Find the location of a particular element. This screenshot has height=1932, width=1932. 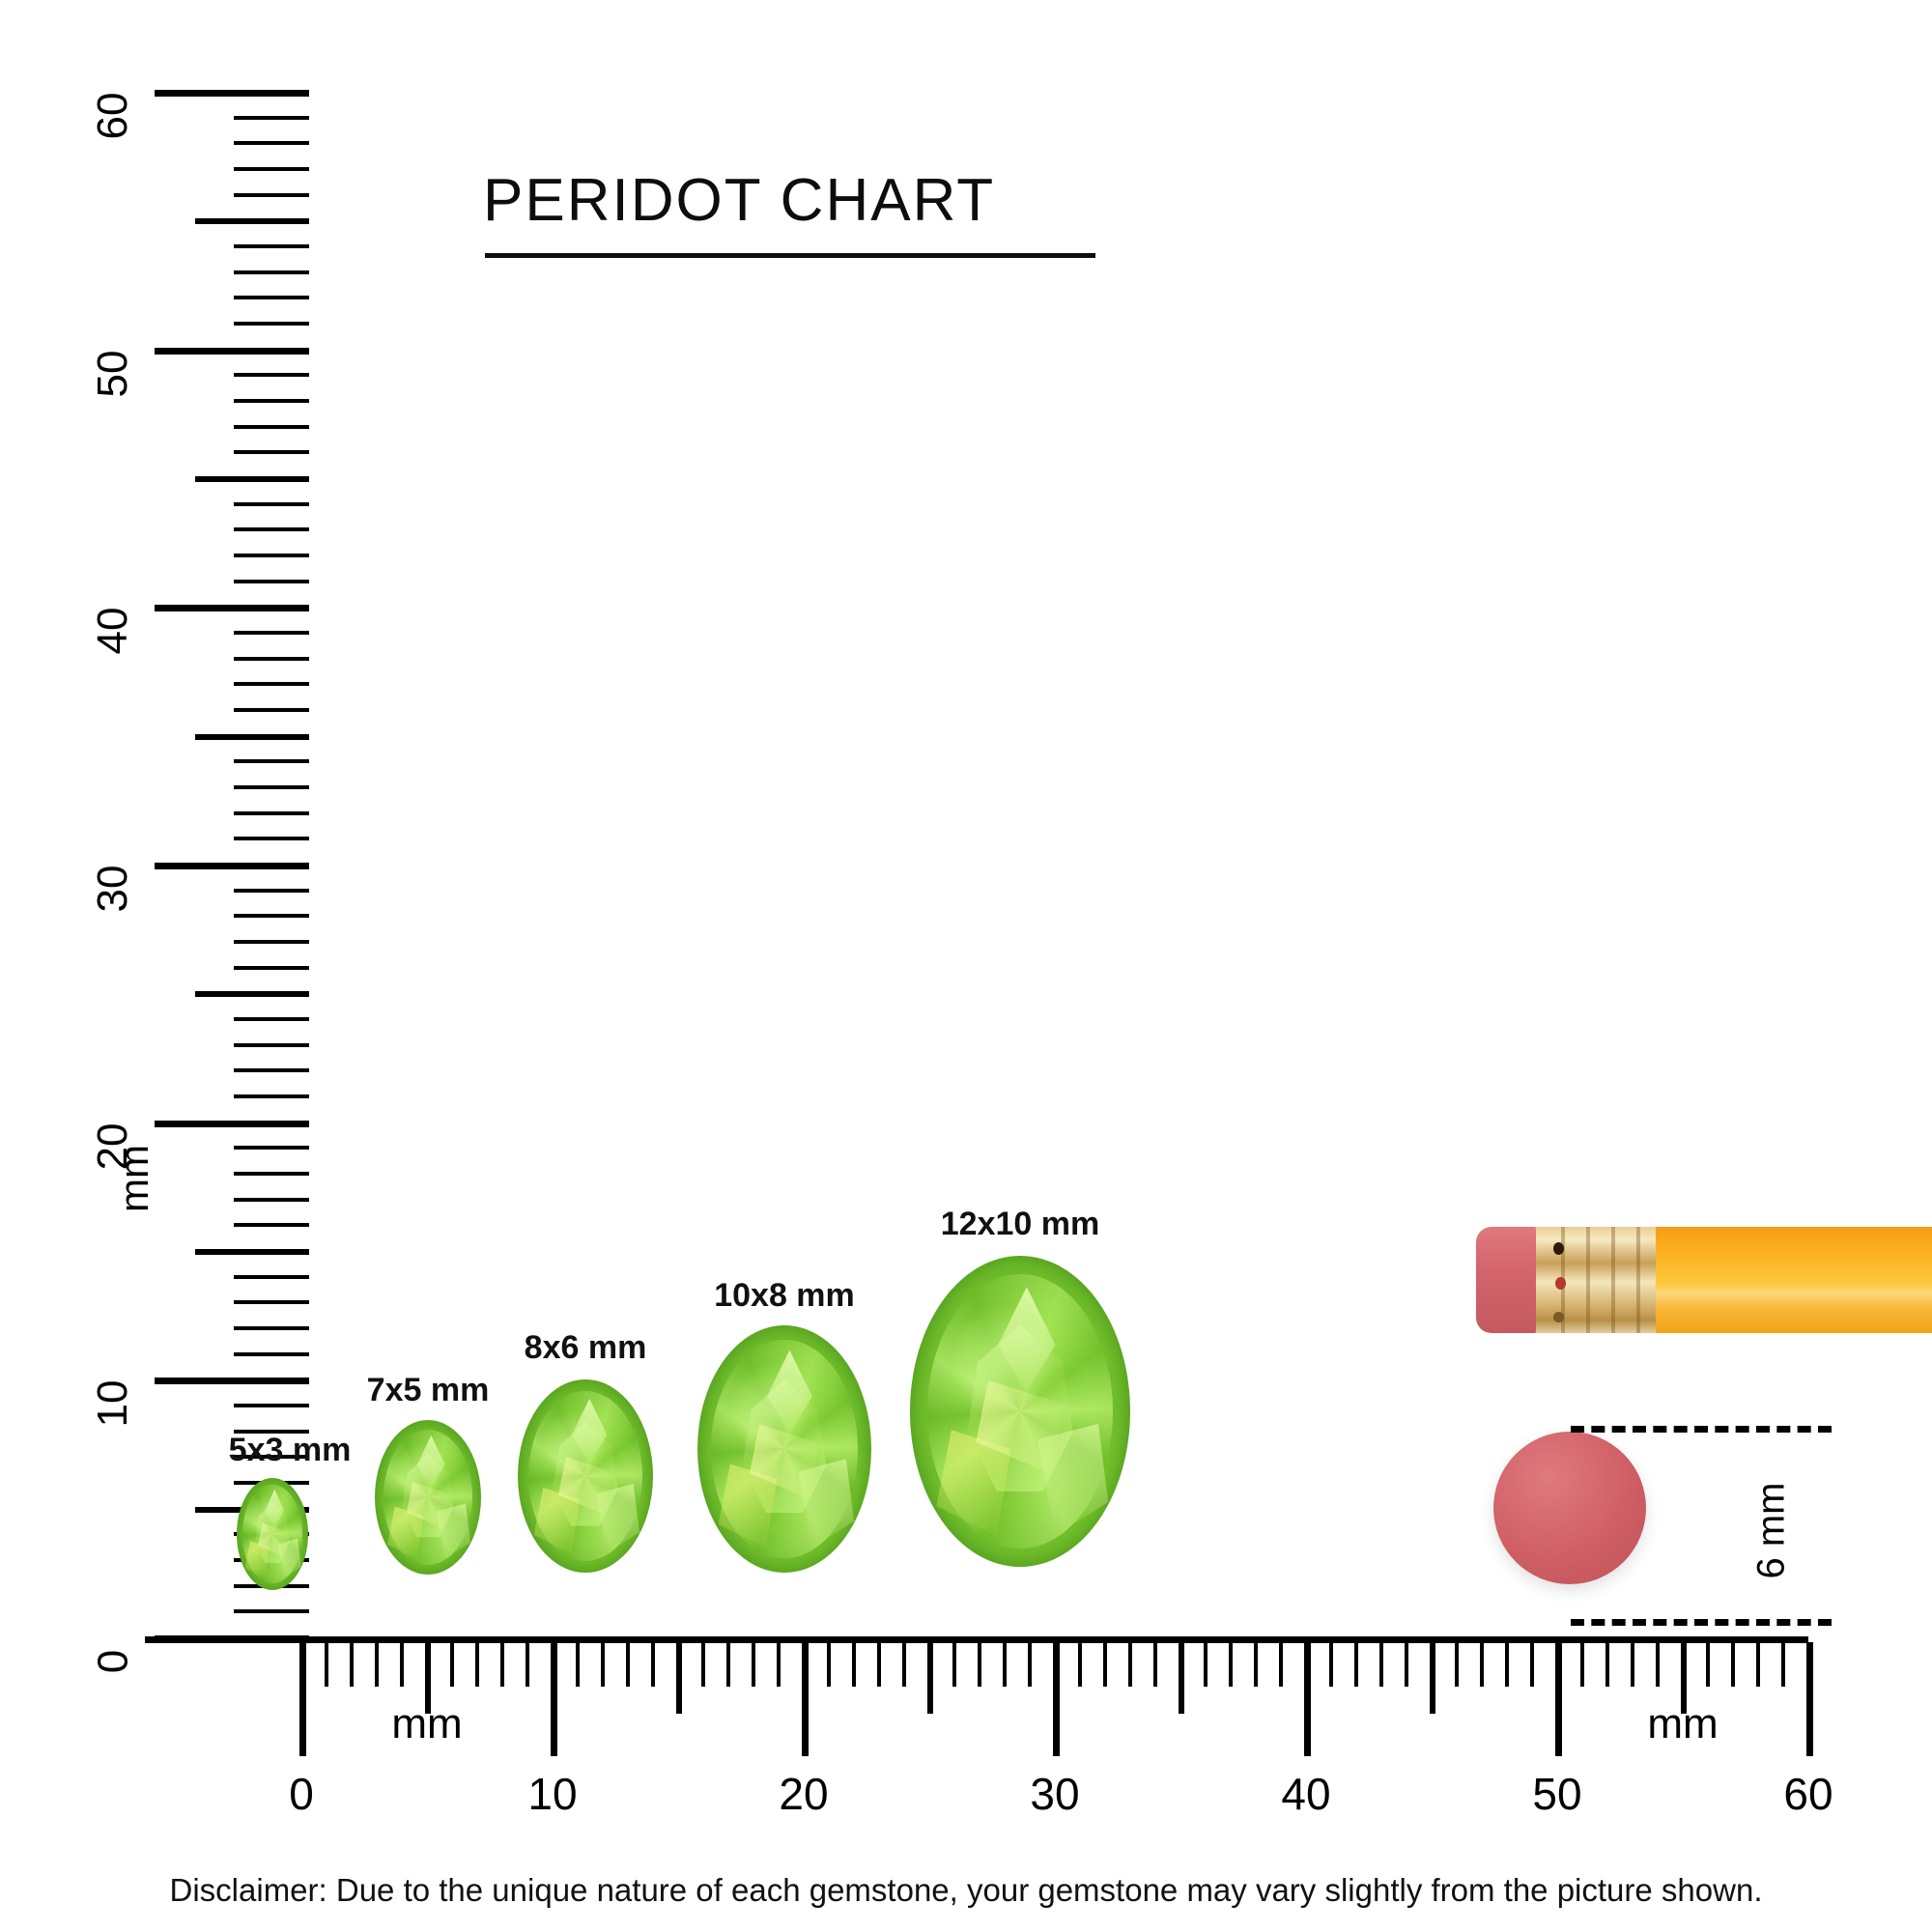

vertical-ruler-tick-label: 50 is located at coordinates (112, 374).